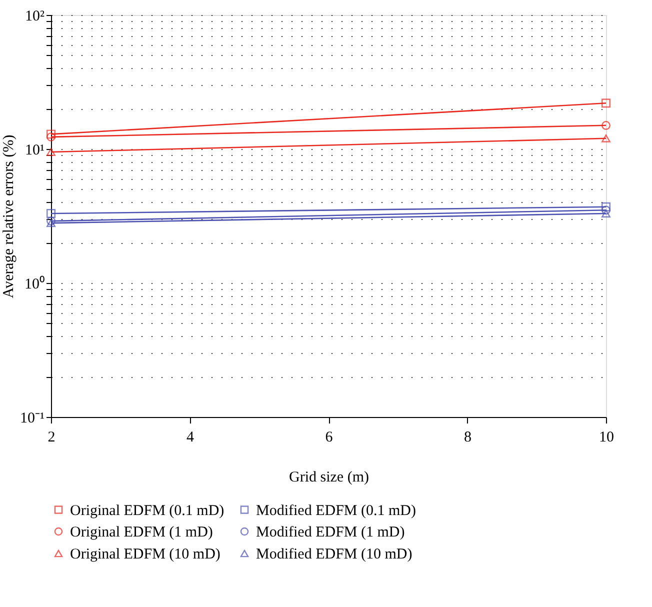  What do you see at coordinates (35, 16) in the screenshot?
I see `y-tick-label: 10²` at bounding box center [35, 16].